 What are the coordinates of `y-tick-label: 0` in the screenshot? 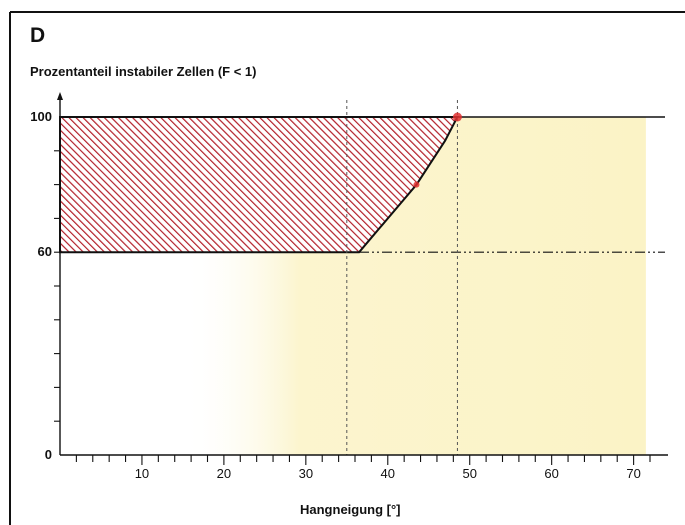 It's located at (48, 454).